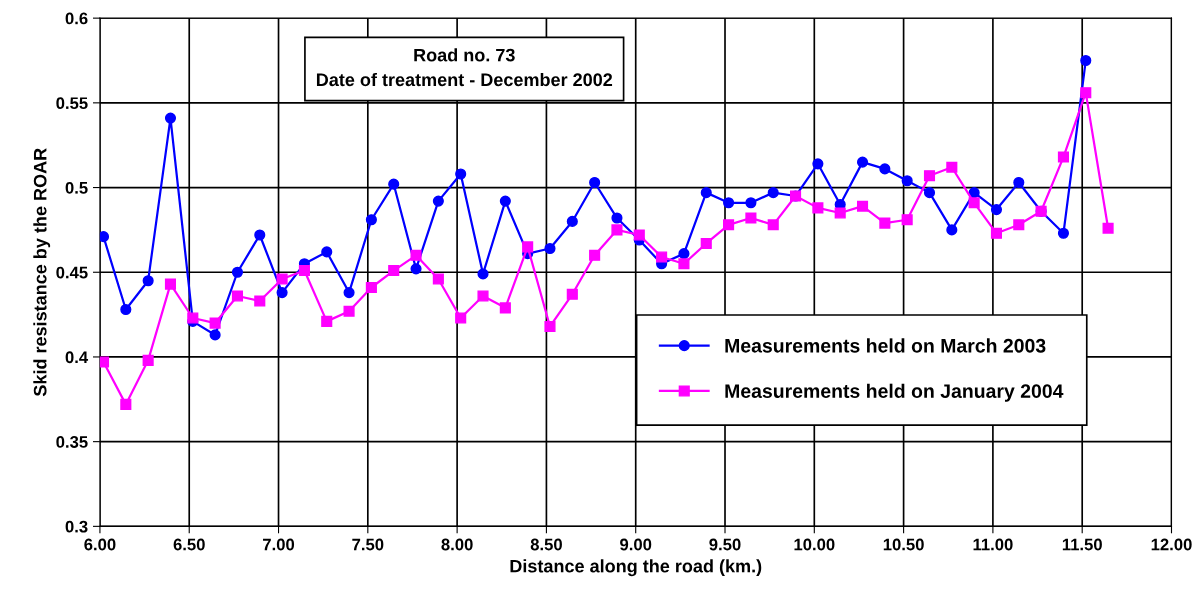 The width and height of the screenshot is (1204, 605). Describe the element at coordinates (636, 544) in the screenshot. I see `x-tick-label: 9.00` at that location.